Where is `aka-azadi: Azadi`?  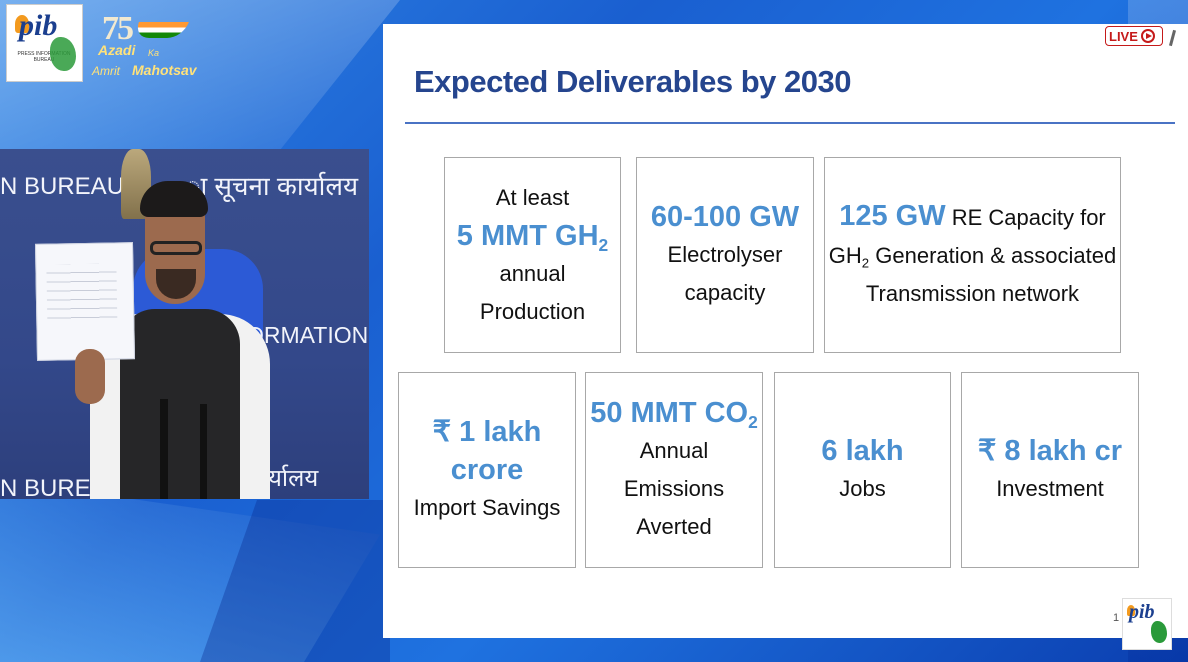
aka-azadi: Azadi is located at coordinates (117, 50).